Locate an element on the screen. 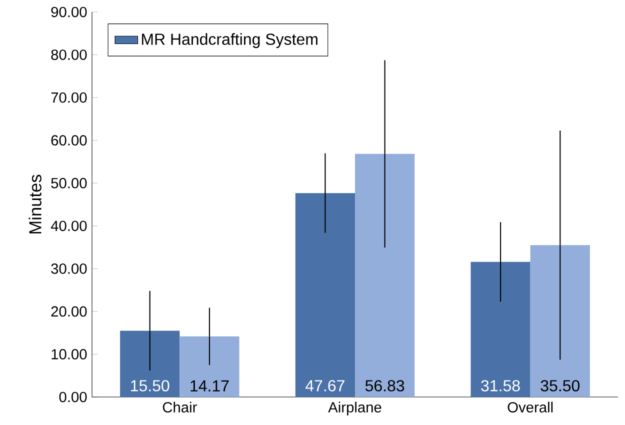 This screenshot has width=625, height=425. y-tick-label: 60.00 is located at coordinates (69, 140).